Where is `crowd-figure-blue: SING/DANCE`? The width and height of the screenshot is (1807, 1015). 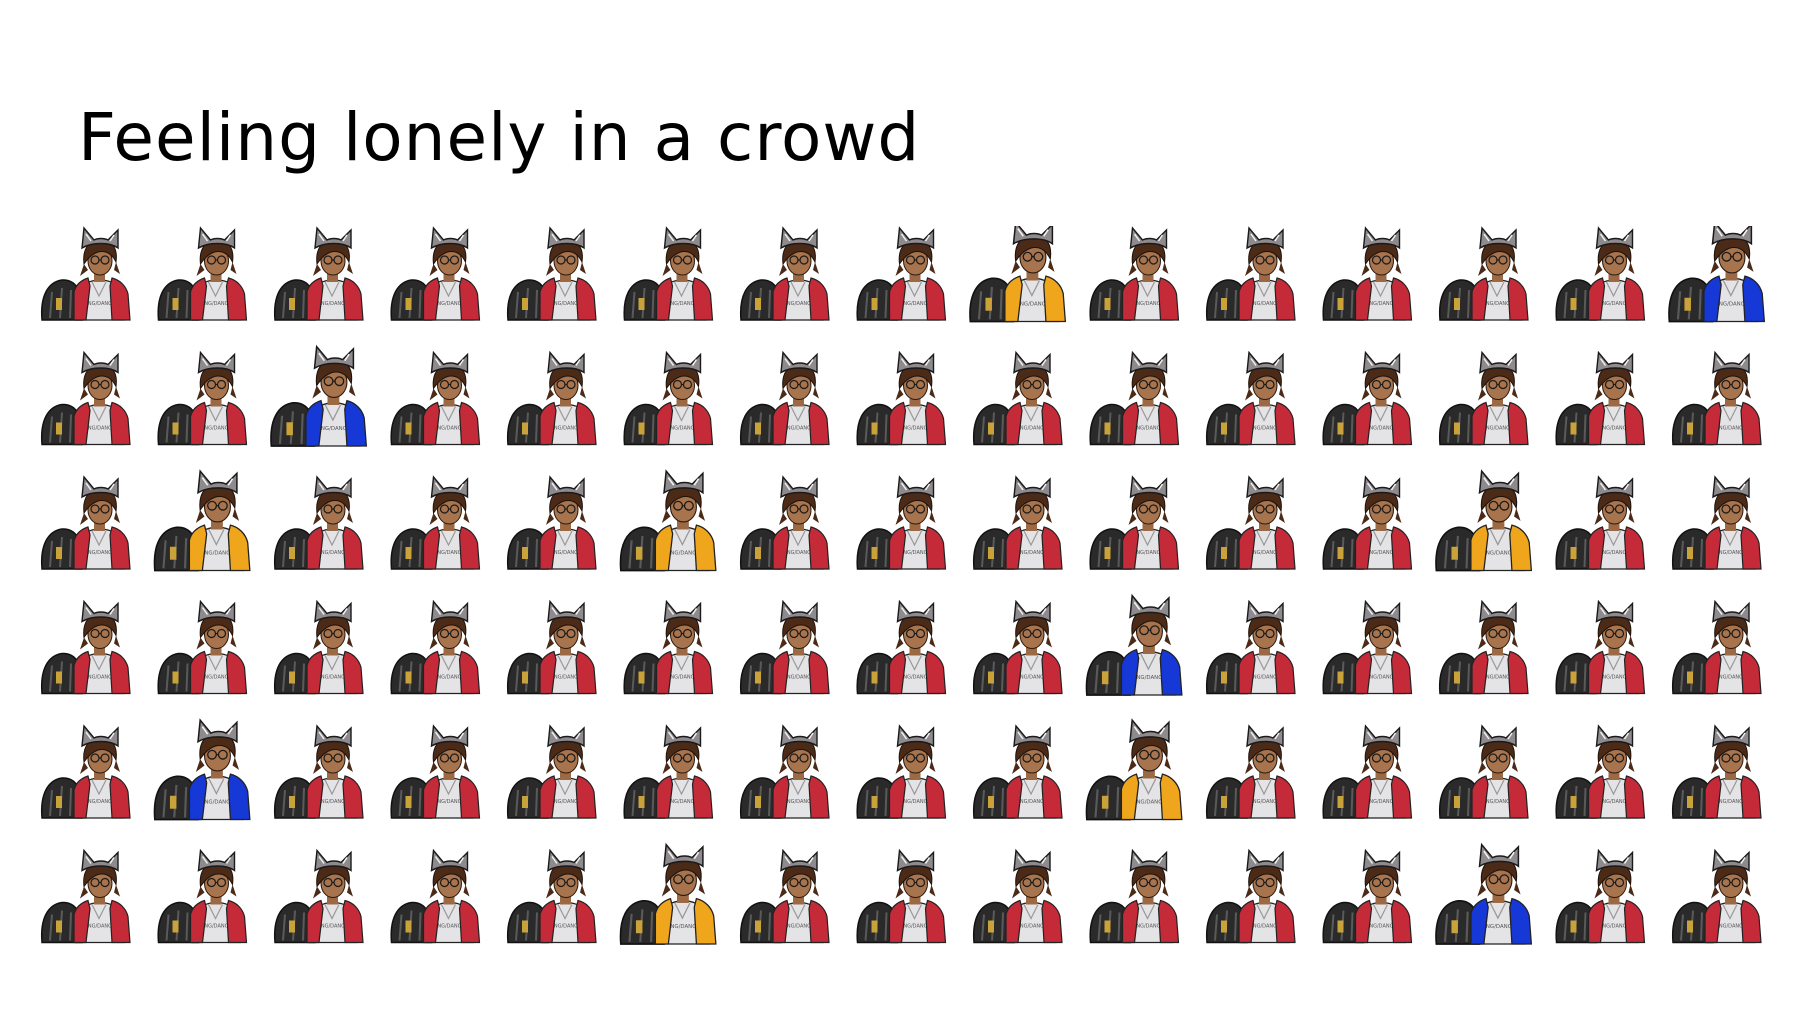 crowd-figure-blue: SING/DANCE is located at coordinates (202, 769).